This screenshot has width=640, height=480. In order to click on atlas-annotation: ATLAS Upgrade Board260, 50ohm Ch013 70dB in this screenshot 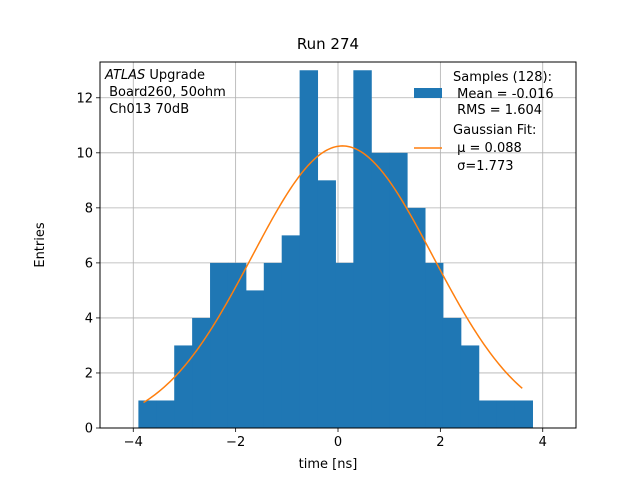, I will do `click(165, 92)`.